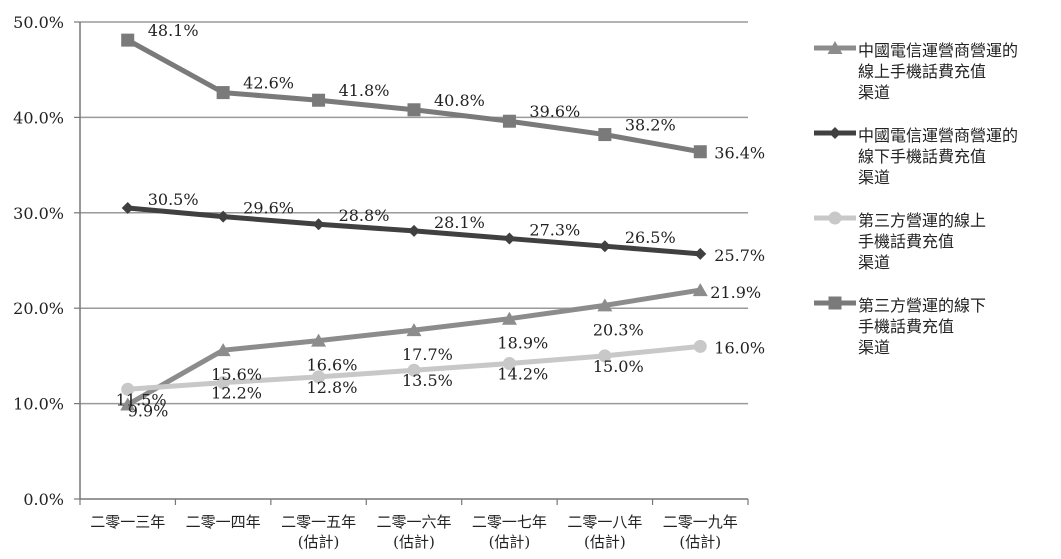 Image resolution: width=1061 pixels, height=559 pixels. I want to click on data-label: 12.8%, so click(332, 387).